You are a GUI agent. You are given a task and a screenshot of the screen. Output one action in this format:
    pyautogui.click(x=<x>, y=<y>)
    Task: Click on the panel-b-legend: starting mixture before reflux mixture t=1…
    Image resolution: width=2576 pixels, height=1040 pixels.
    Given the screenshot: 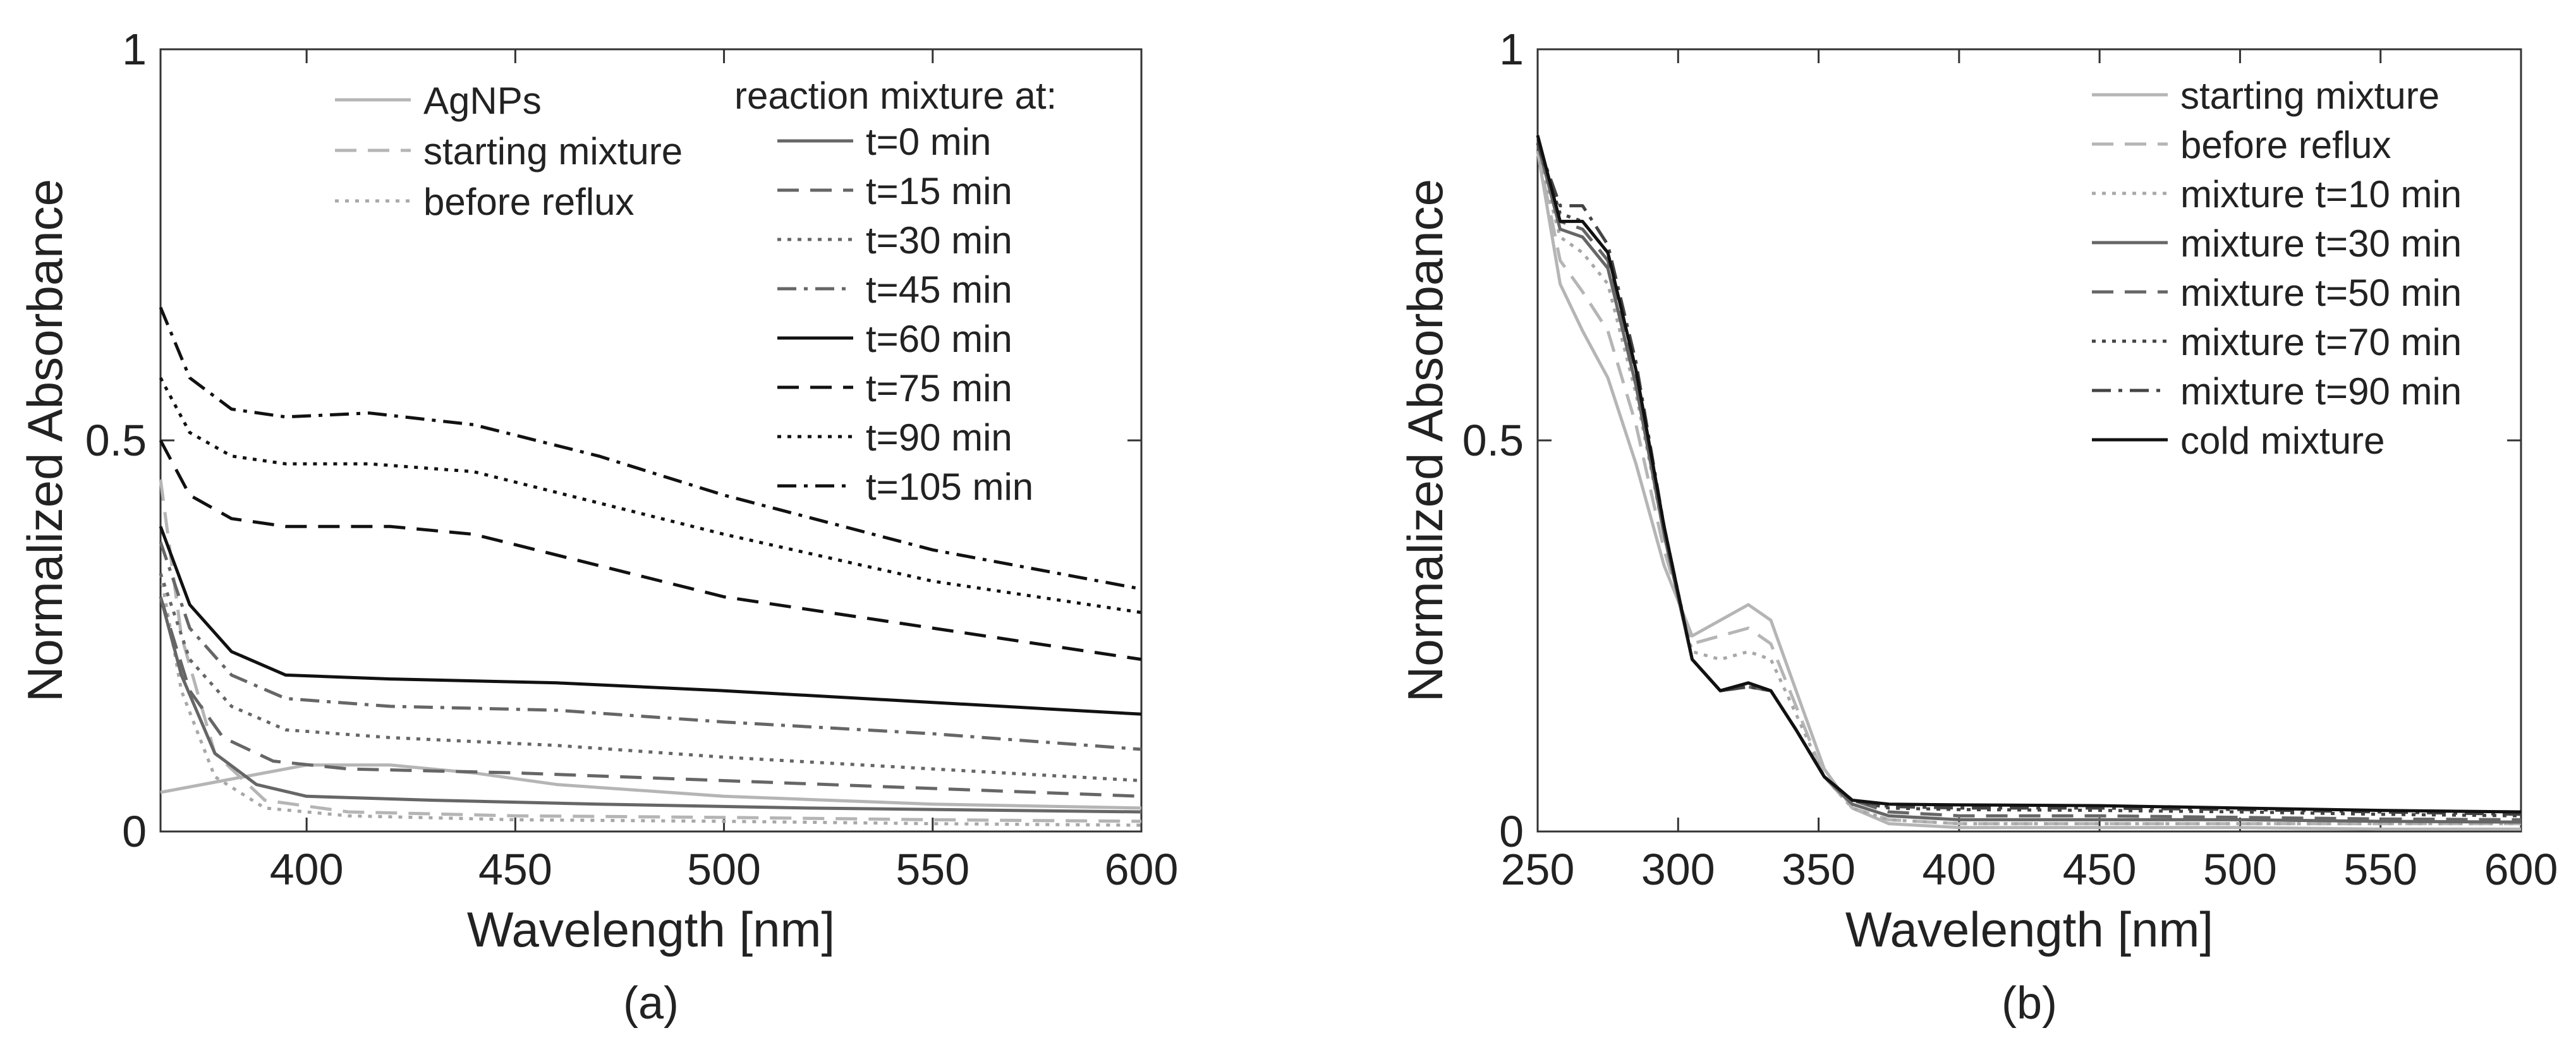 What is the action you would take?
    pyautogui.click(x=2277, y=268)
    